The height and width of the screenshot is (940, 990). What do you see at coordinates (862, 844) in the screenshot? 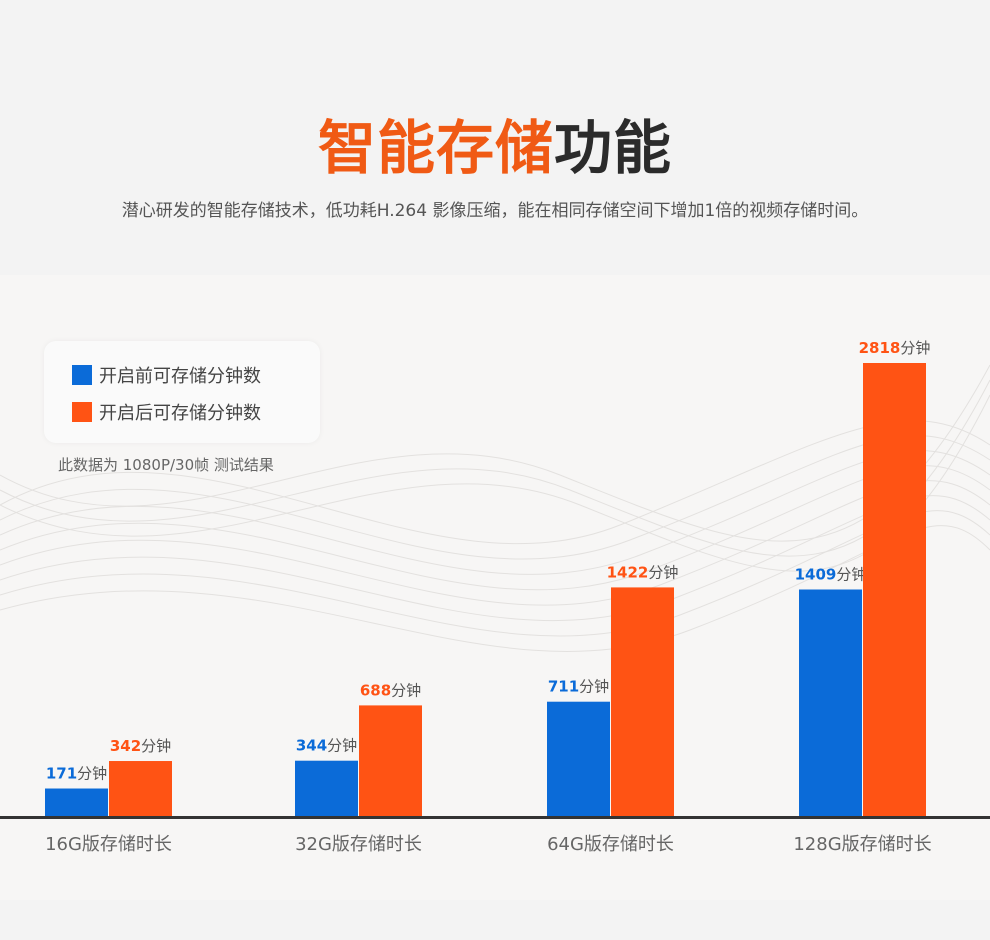
I see `category-label-3: 128G版存储时长` at bounding box center [862, 844].